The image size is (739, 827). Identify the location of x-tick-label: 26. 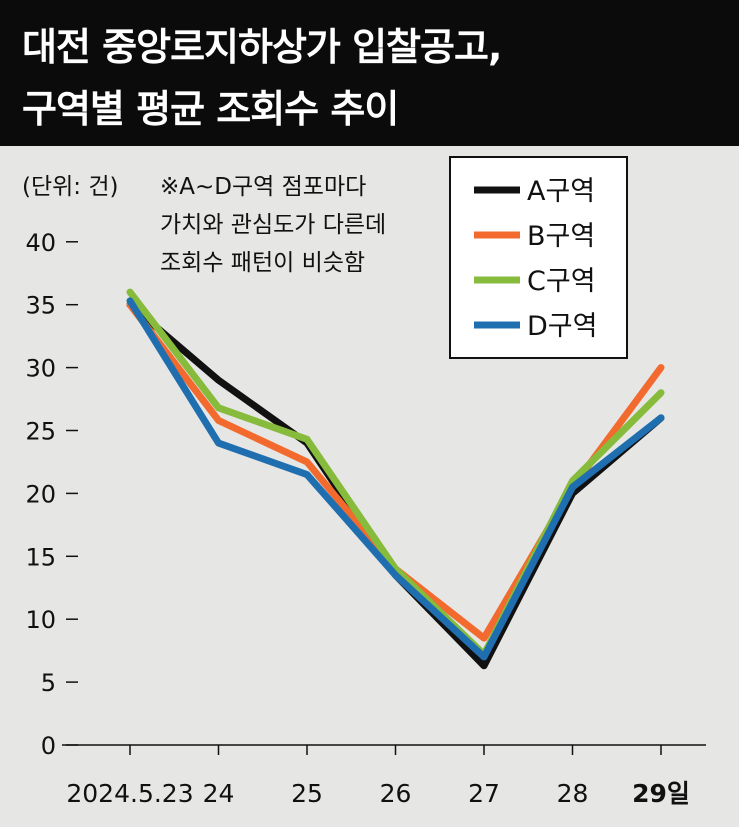
(396, 793).